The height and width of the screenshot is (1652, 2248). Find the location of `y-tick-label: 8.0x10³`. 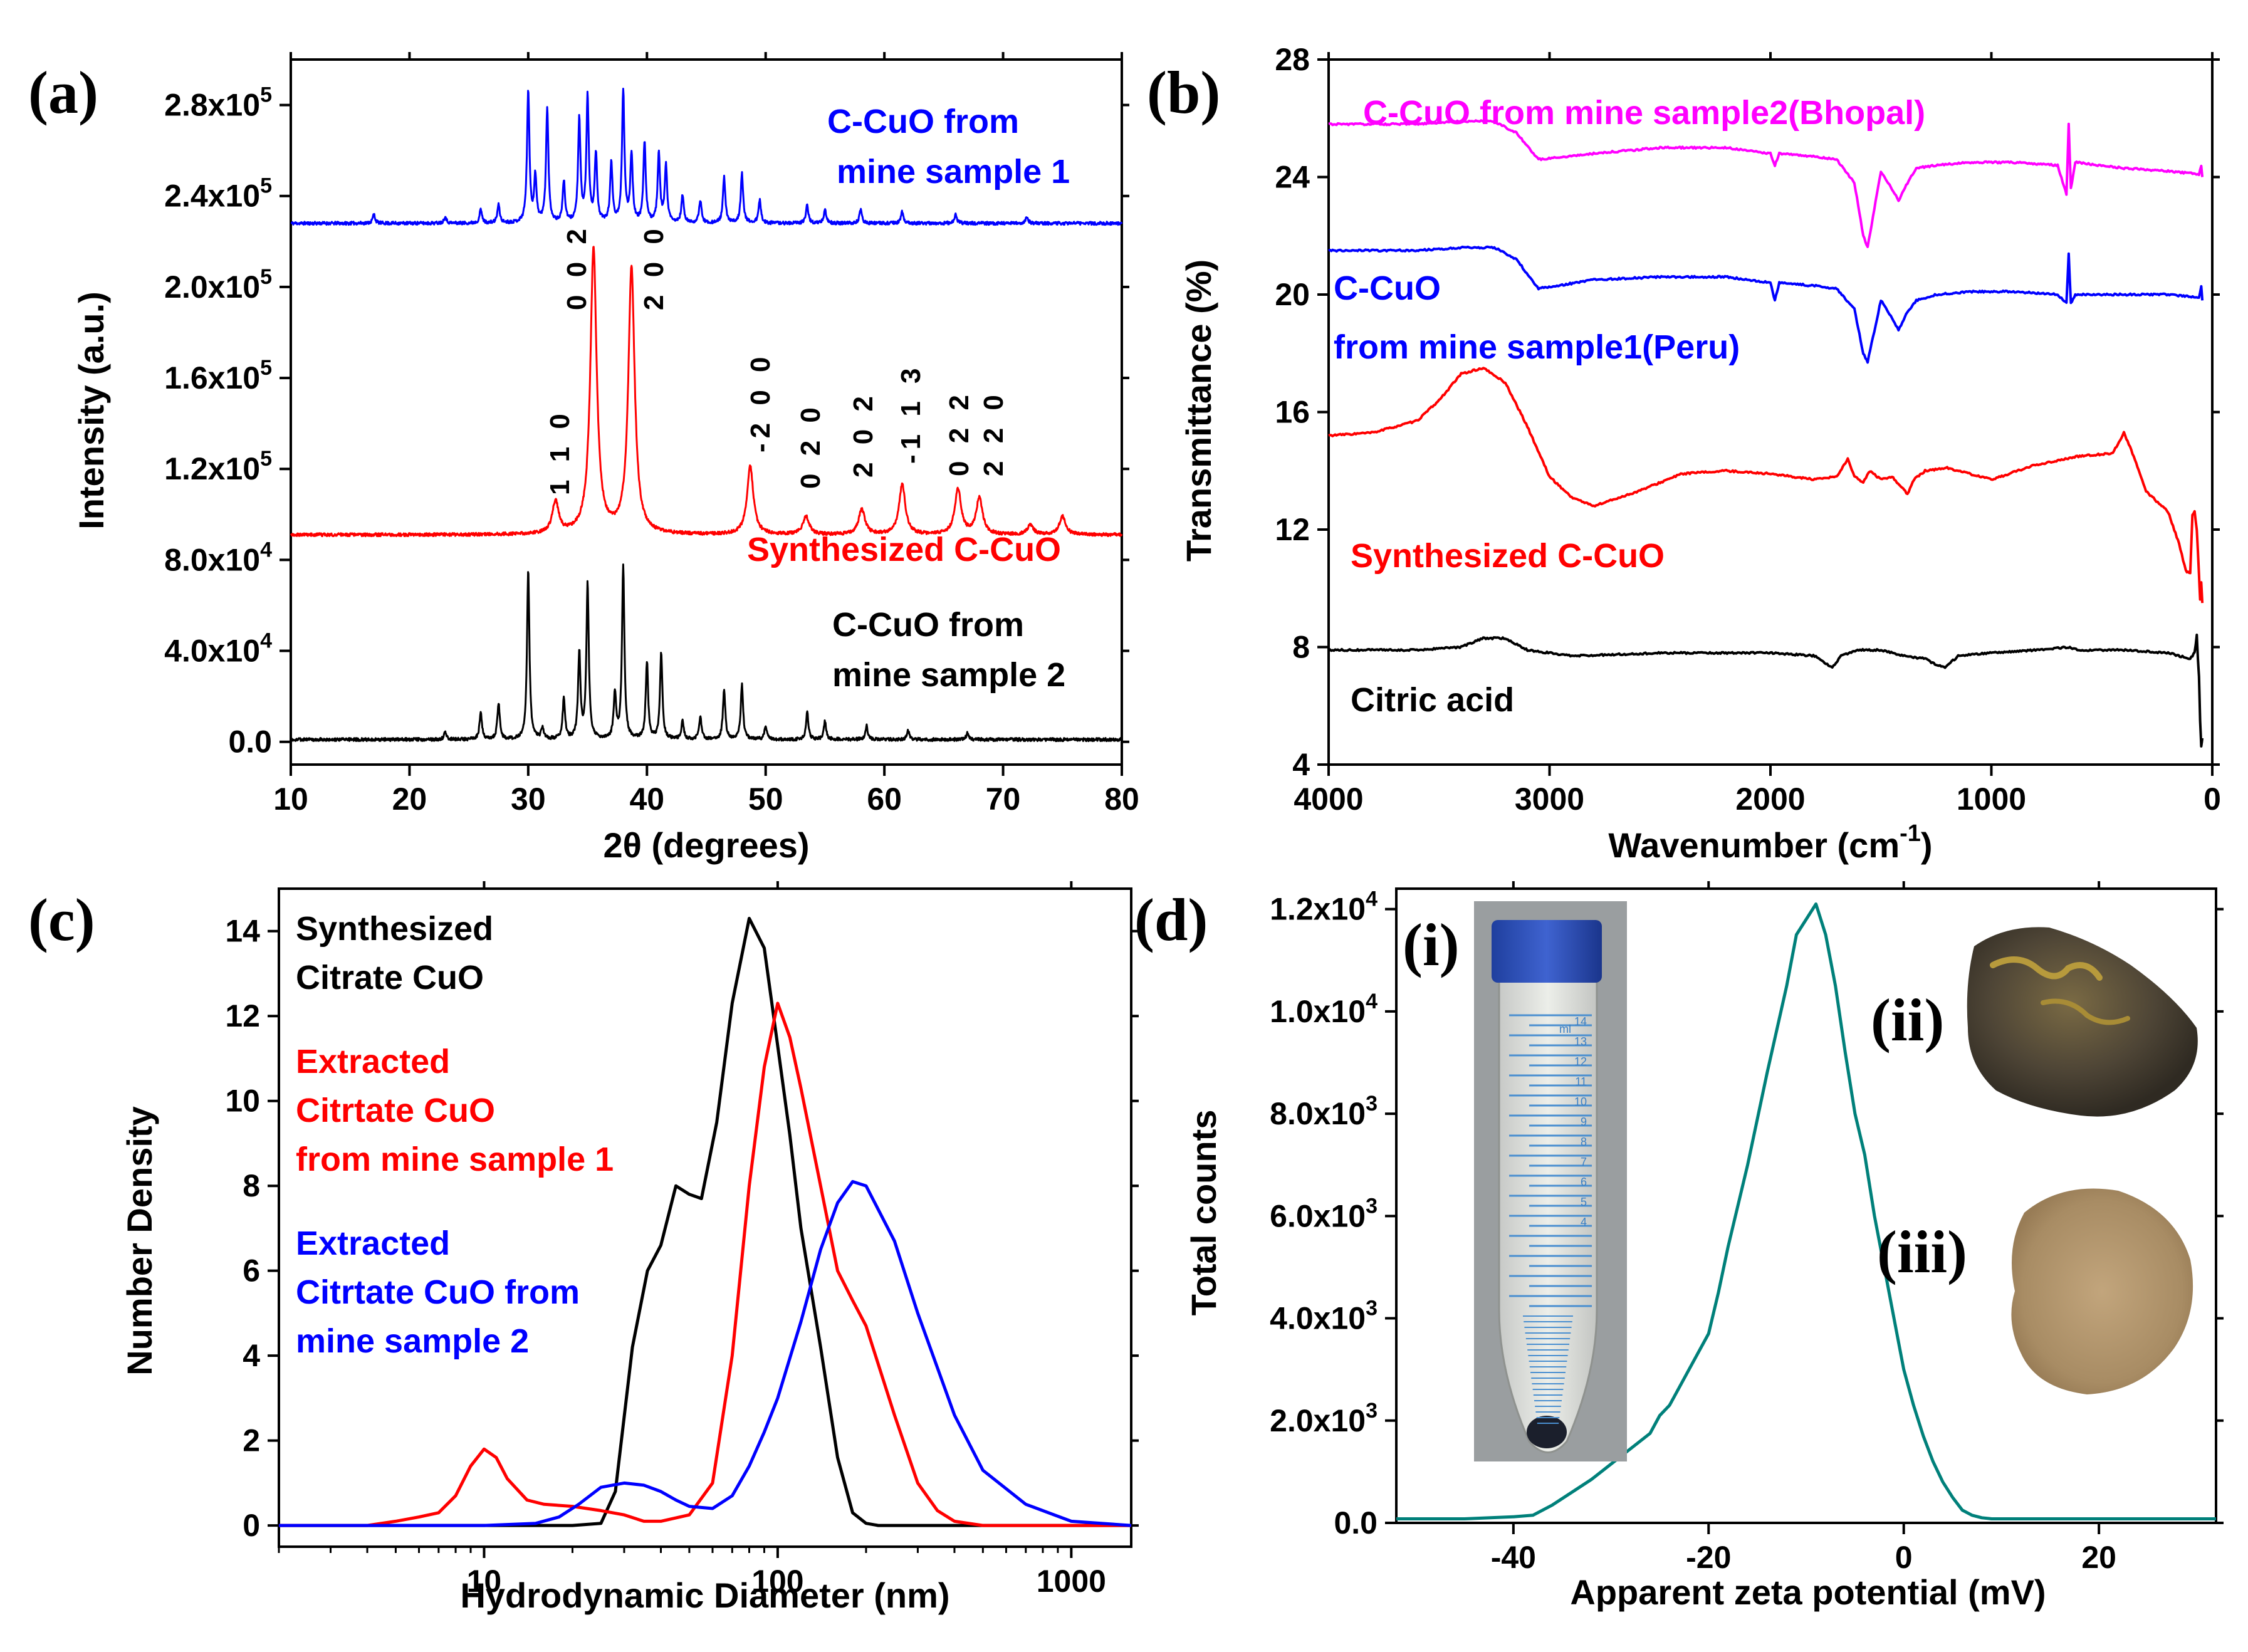

y-tick-label: 8.0x10³ is located at coordinates (1324, 1111).